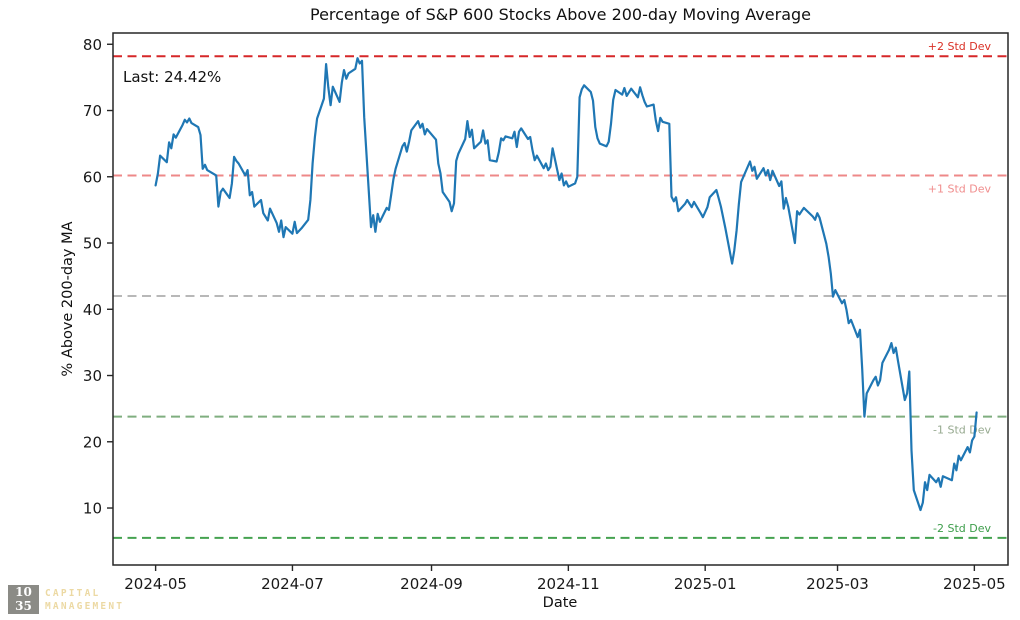 The image size is (1020, 620). Describe the element at coordinates (962, 528) in the screenshot. I see `std-line-label-minus-2-std: -2 Std Dev` at that location.